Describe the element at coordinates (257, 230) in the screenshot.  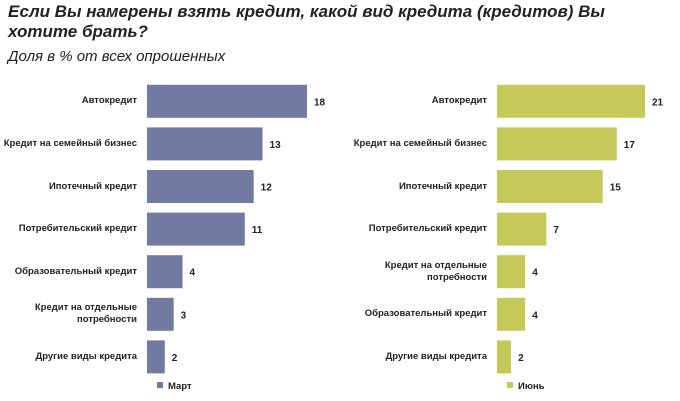
I see `value-label: 11` at that location.